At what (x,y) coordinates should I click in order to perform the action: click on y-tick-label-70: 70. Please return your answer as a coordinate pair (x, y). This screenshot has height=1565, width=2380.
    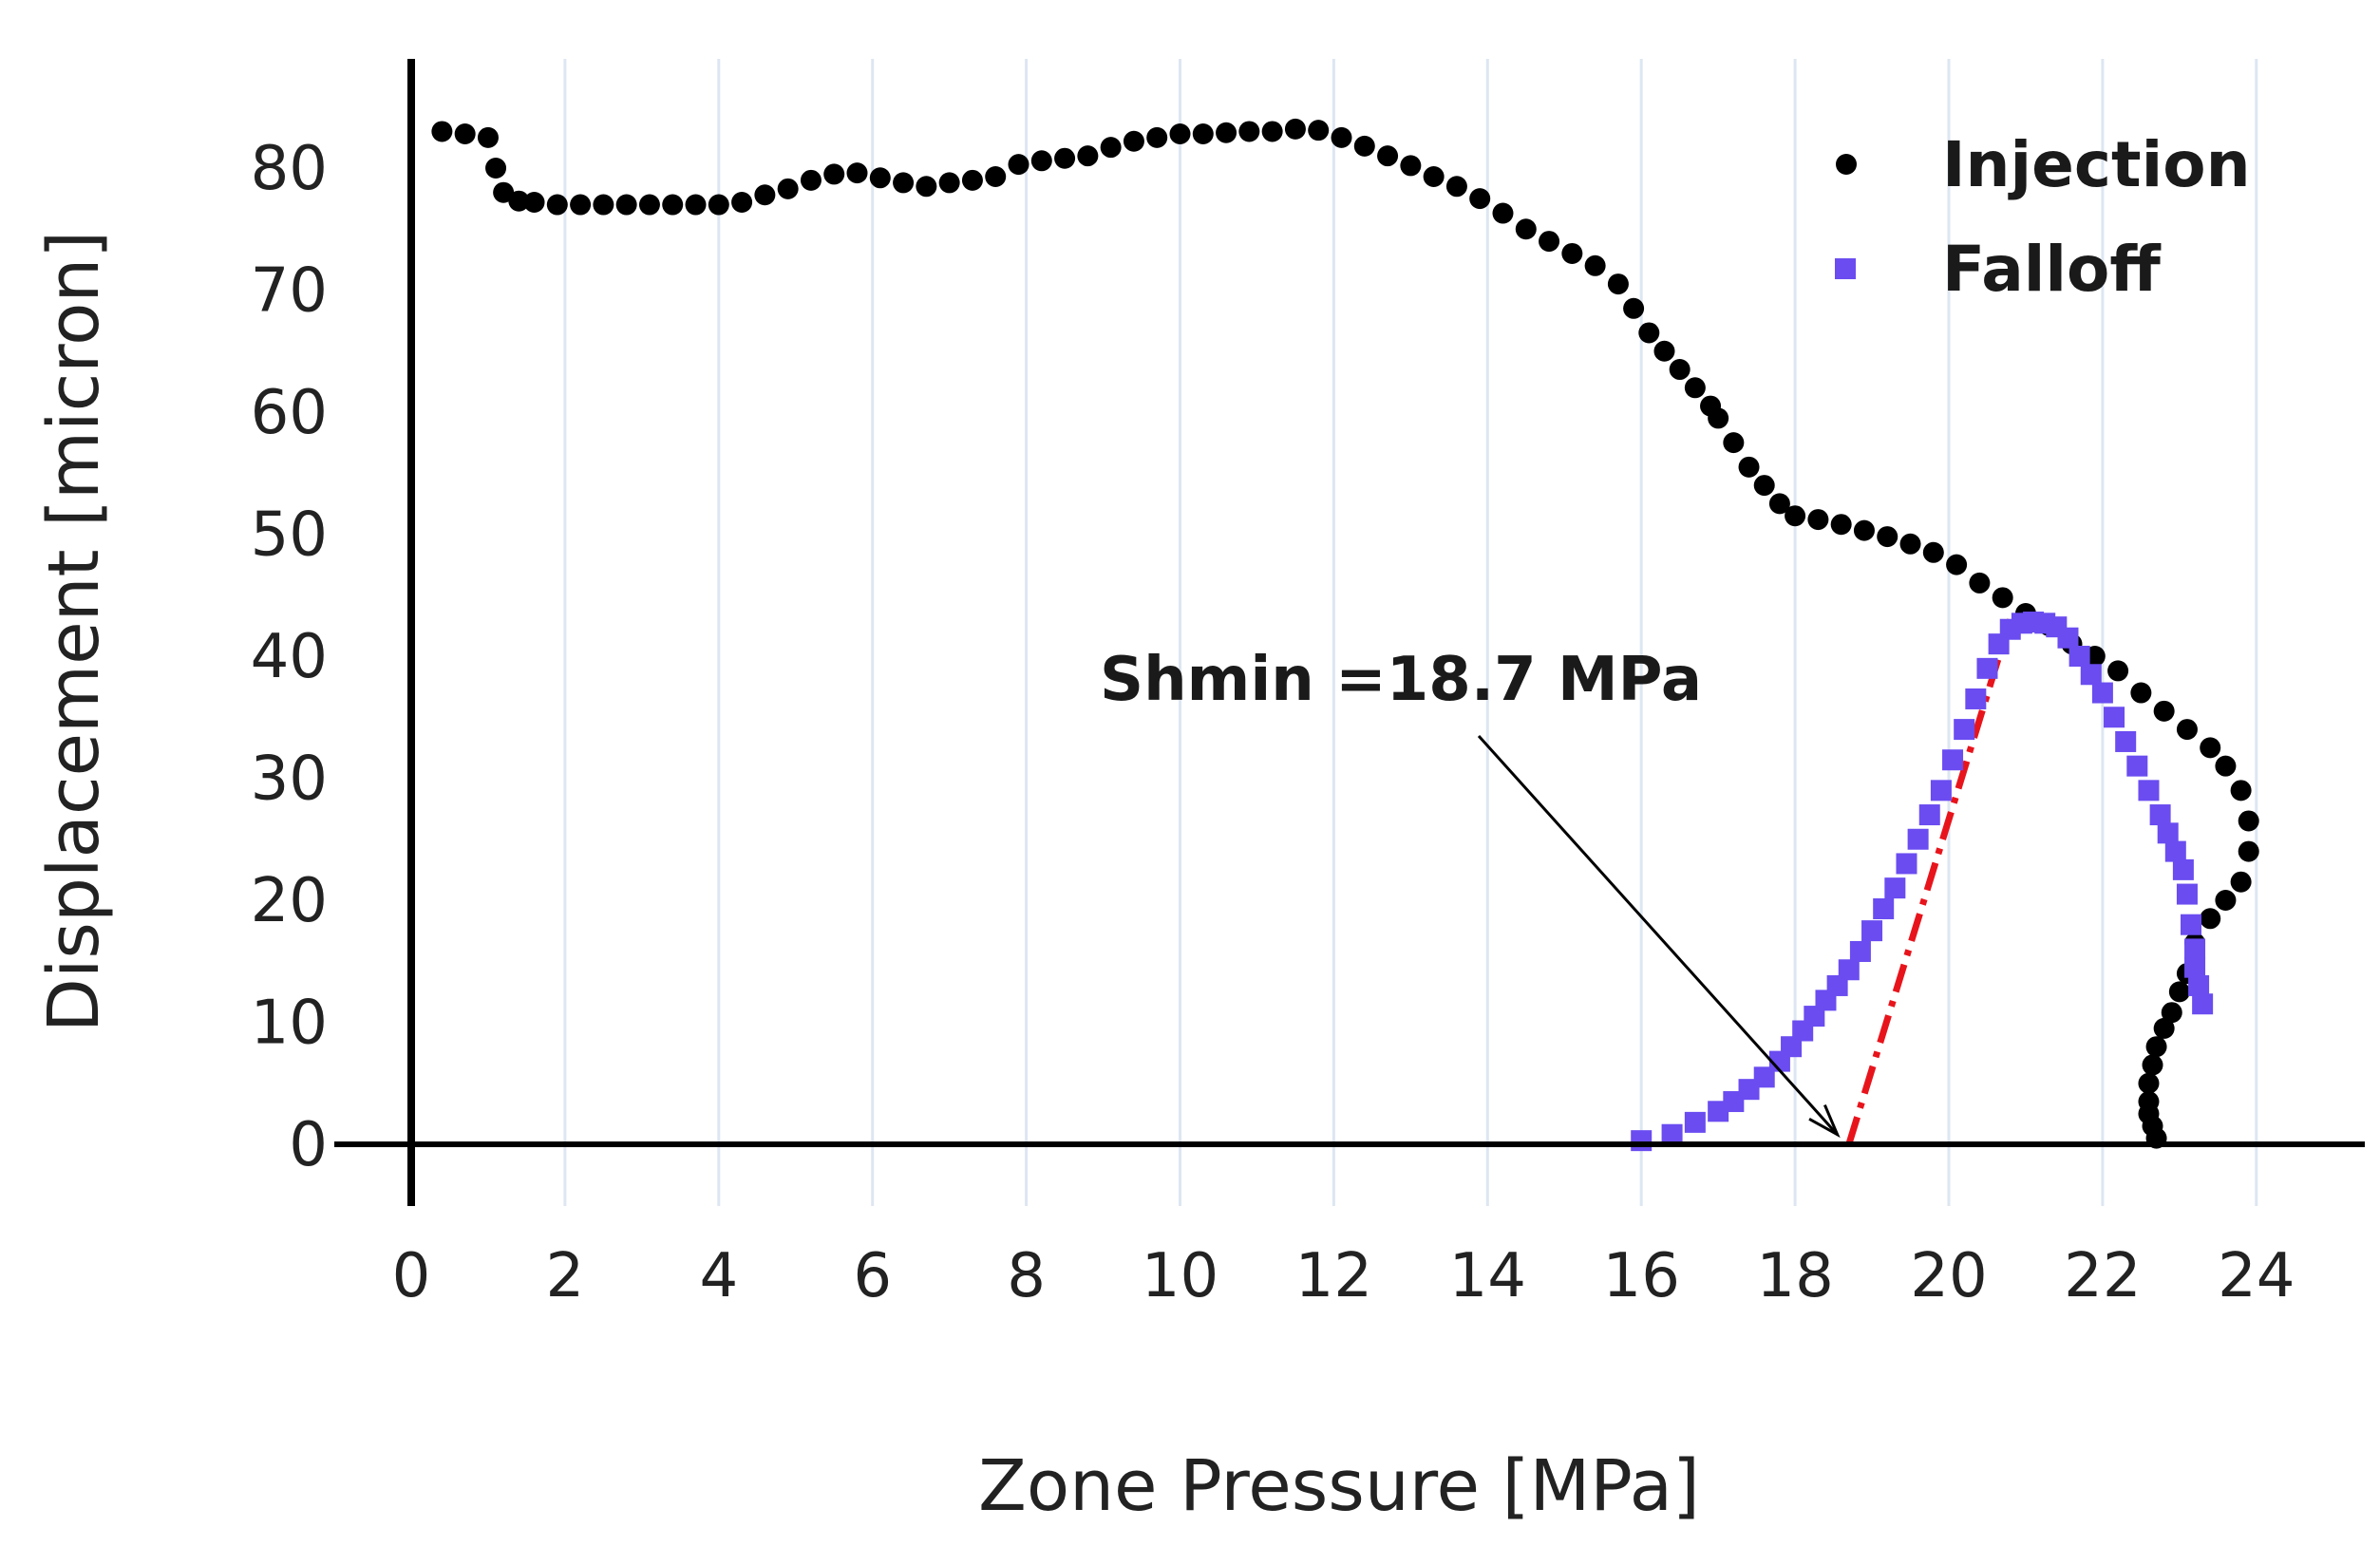
    Looking at the image, I should click on (289, 291).